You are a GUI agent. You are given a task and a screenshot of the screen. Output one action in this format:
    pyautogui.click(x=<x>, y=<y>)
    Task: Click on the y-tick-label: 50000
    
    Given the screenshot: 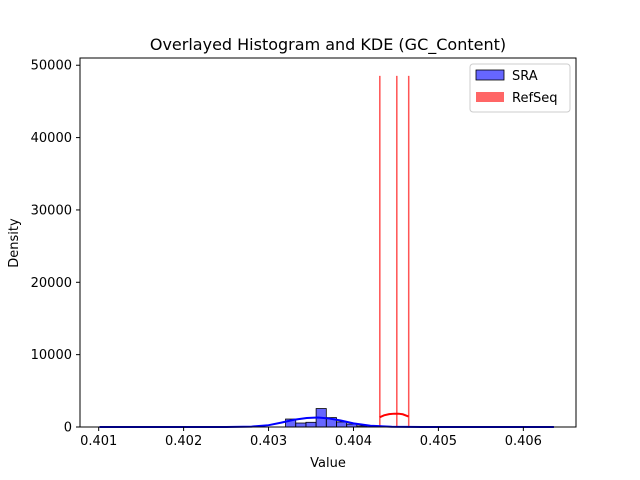 What is the action you would take?
    pyautogui.click(x=51, y=66)
    